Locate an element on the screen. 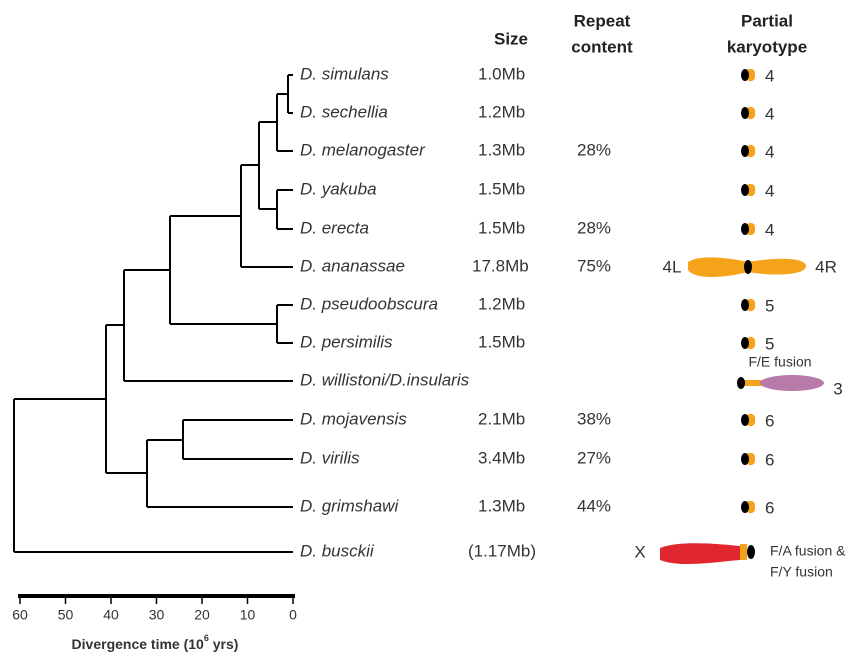 The image size is (861, 661). axis-tick-label: 20 is located at coordinates (202, 615).